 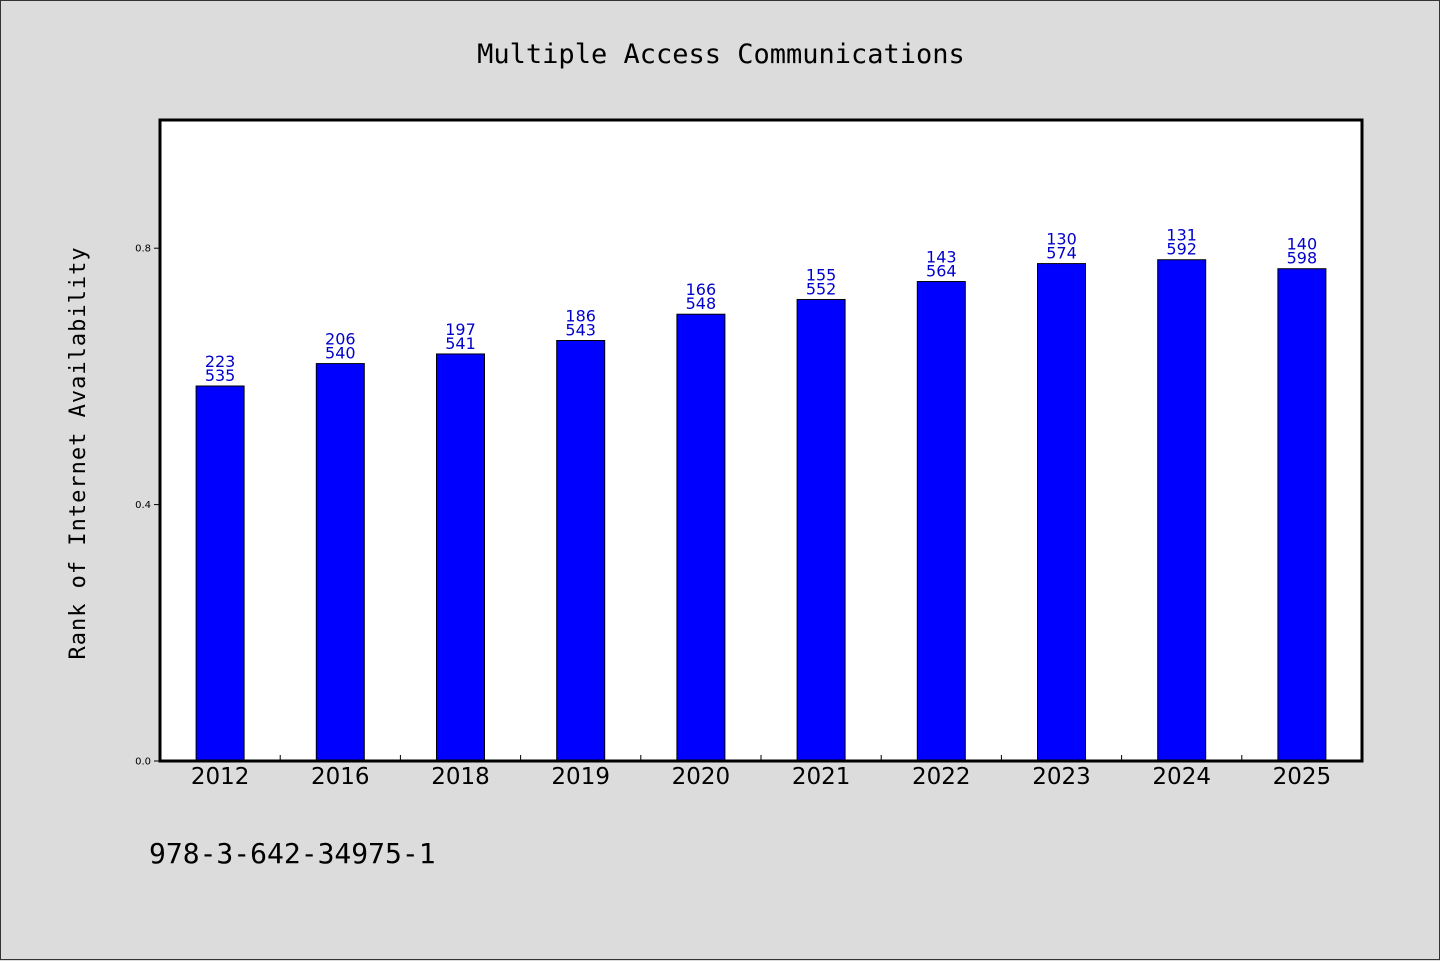 I want to click on x-tick-label-2018: 2018, so click(x=460, y=777).